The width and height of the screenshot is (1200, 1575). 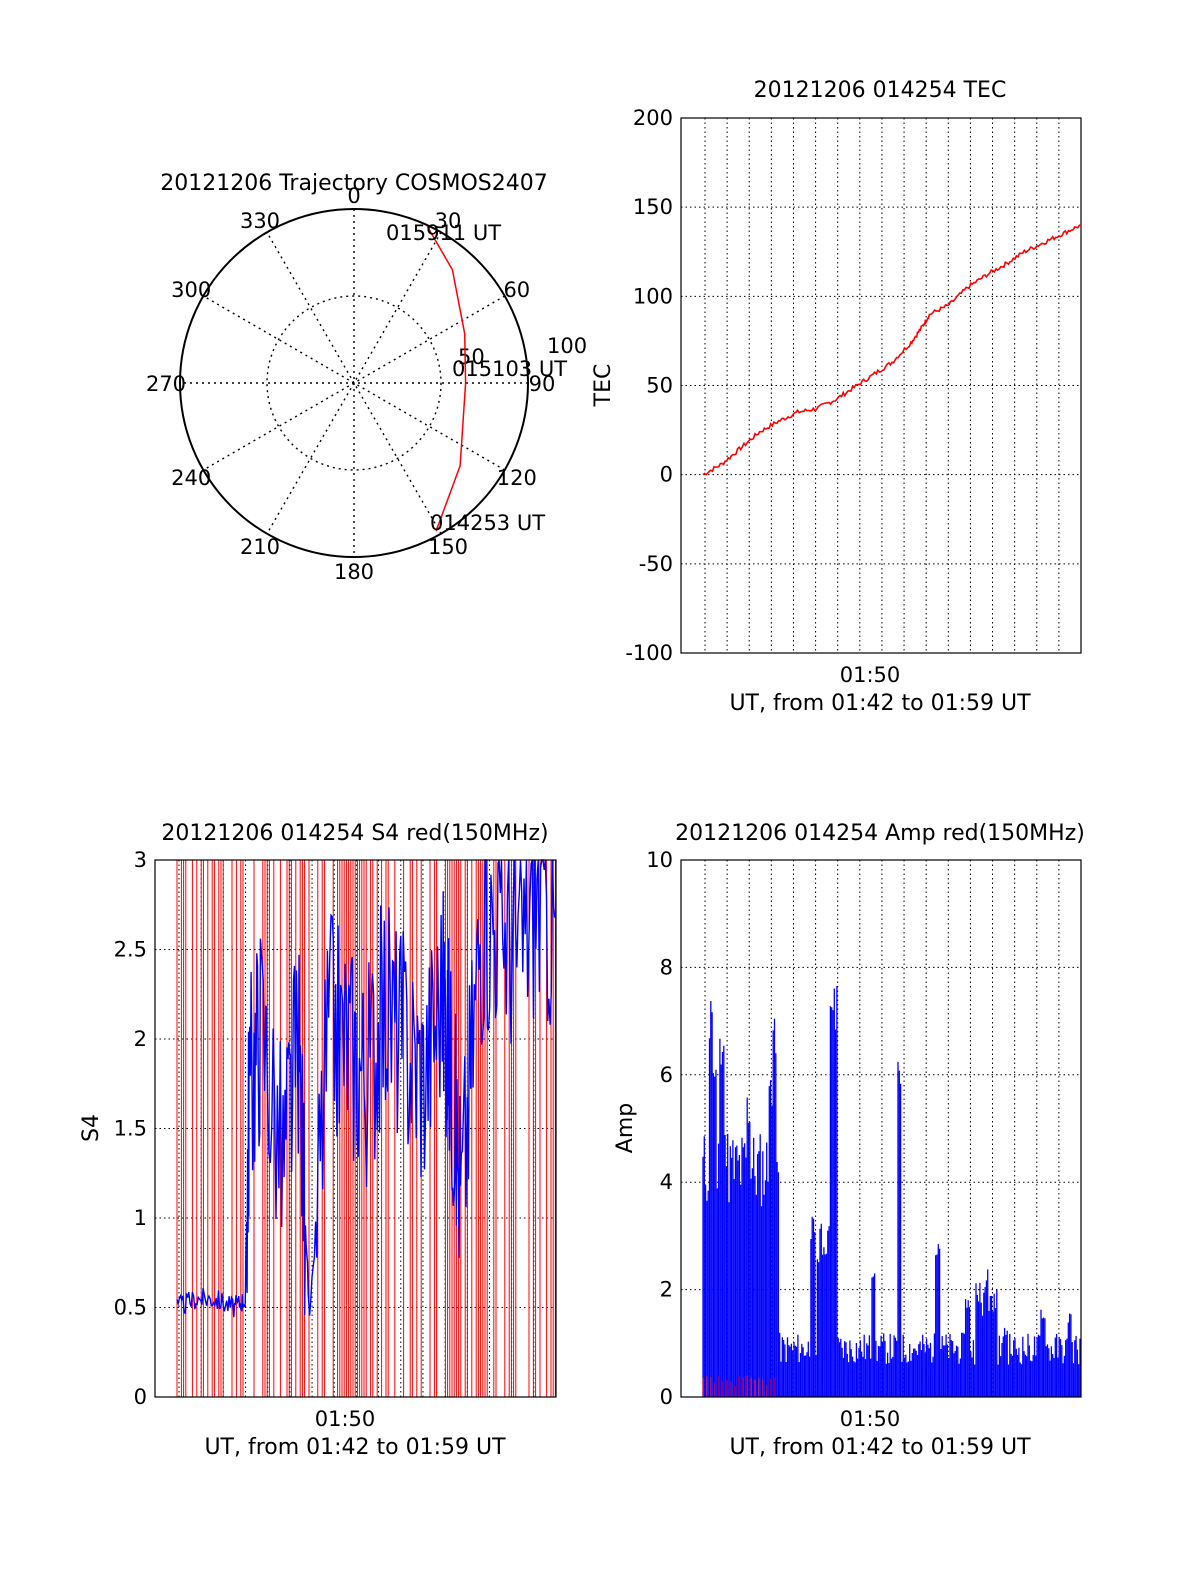 I want to click on azimuth-label: 330, so click(x=260, y=221).